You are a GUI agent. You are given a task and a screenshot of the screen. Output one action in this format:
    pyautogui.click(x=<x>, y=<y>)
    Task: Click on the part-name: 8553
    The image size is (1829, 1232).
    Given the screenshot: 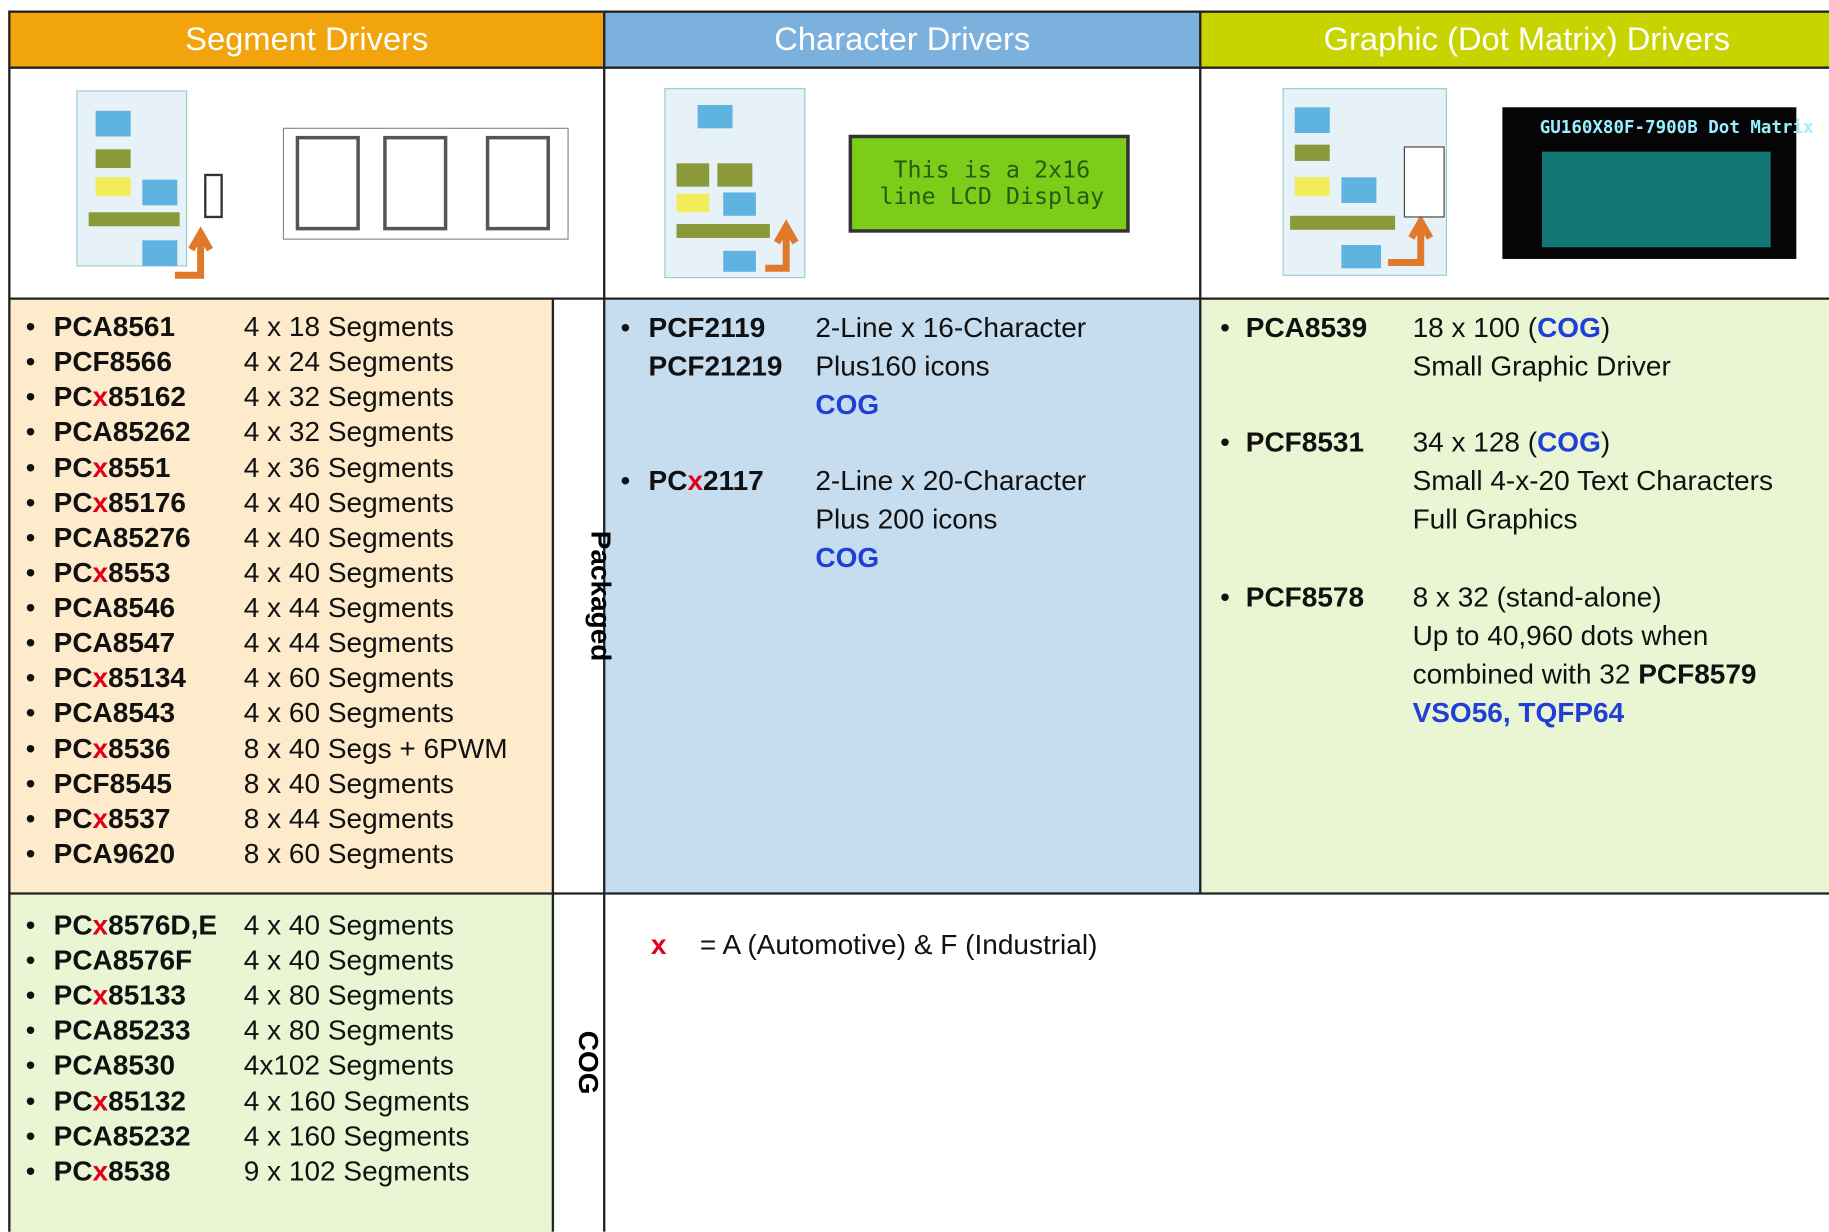 What is the action you would take?
    pyautogui.click(x=139, y=573)
    